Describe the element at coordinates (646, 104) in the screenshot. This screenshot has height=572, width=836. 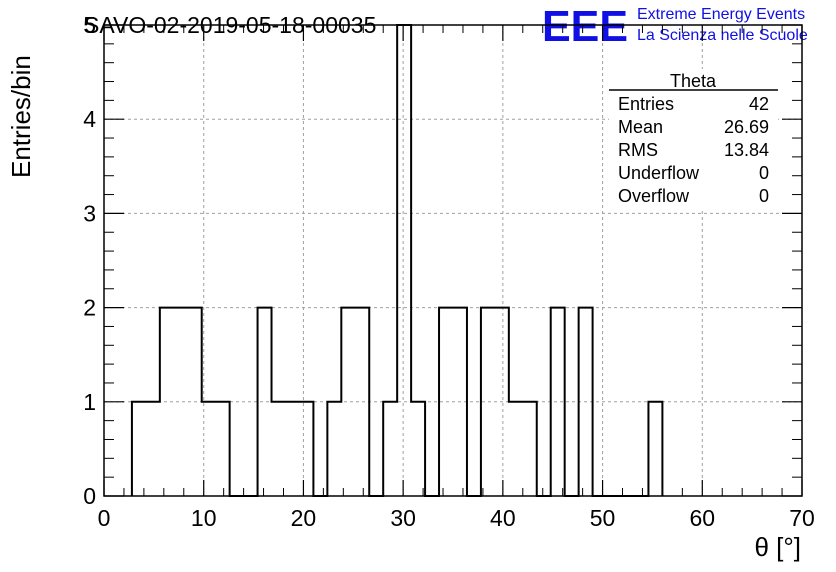
I see `stats-row-label: Entries` at that location.